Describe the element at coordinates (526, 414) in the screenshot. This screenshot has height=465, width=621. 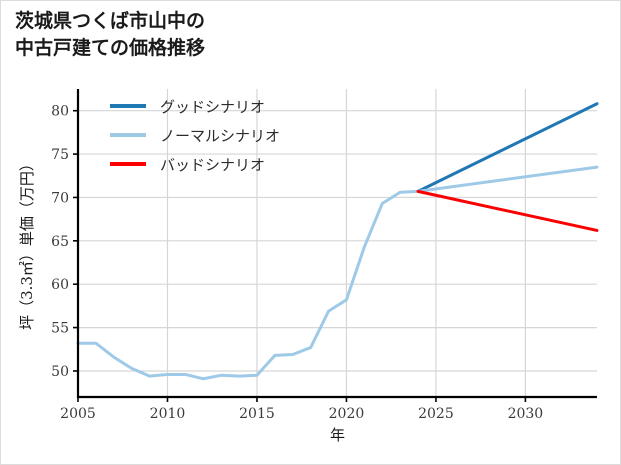
I see `xtick-label-5: 2030` at that location.